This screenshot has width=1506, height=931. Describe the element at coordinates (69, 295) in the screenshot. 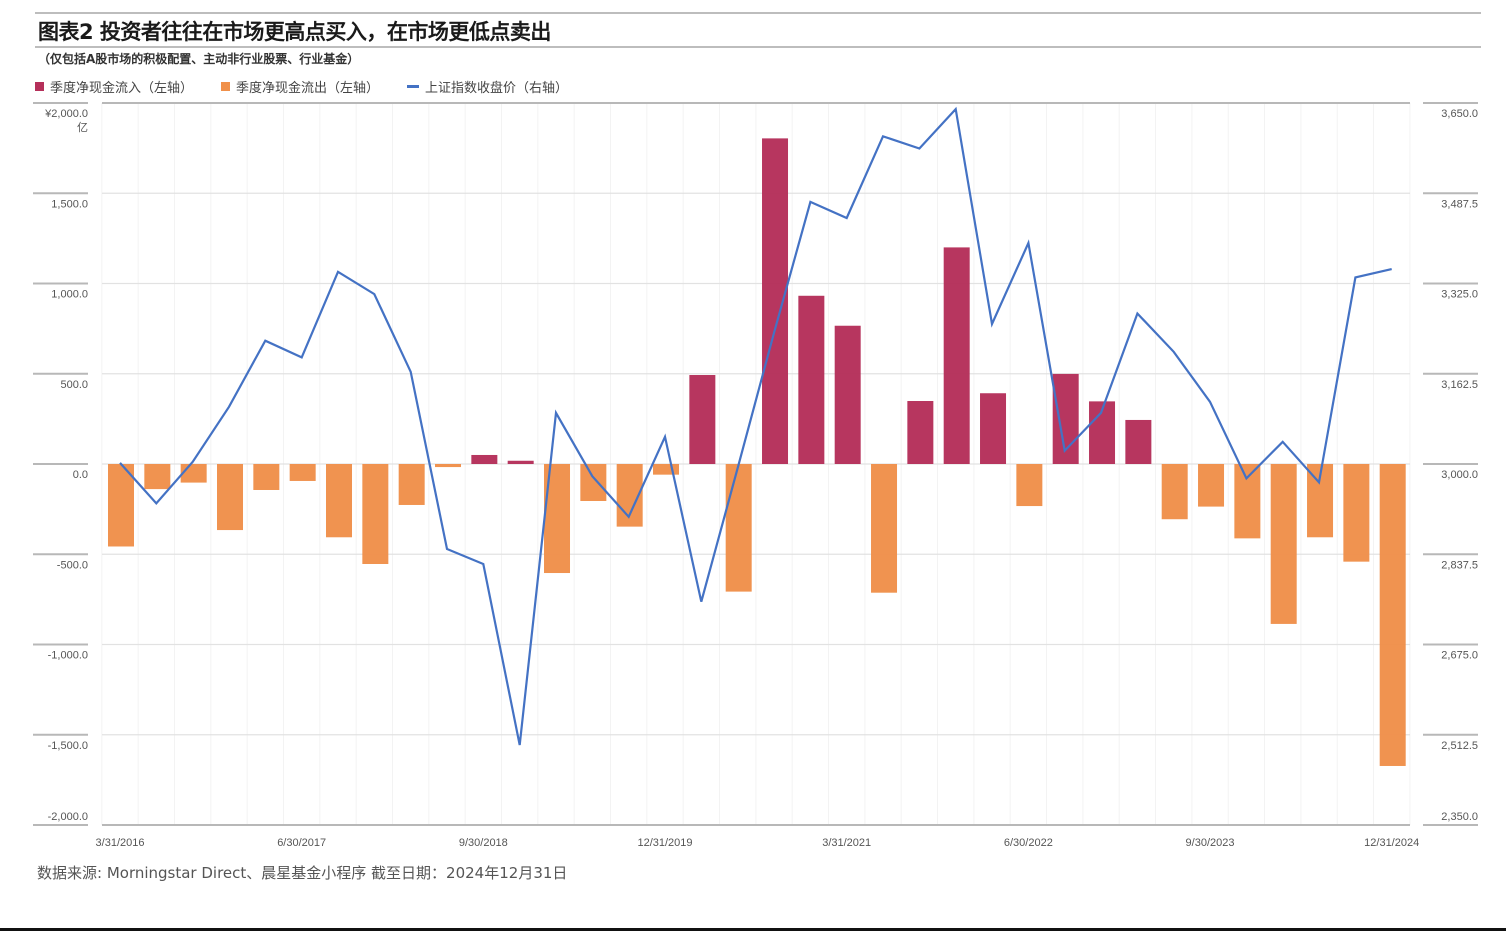

I see `left-tick-label: 1,000.0` at that location.